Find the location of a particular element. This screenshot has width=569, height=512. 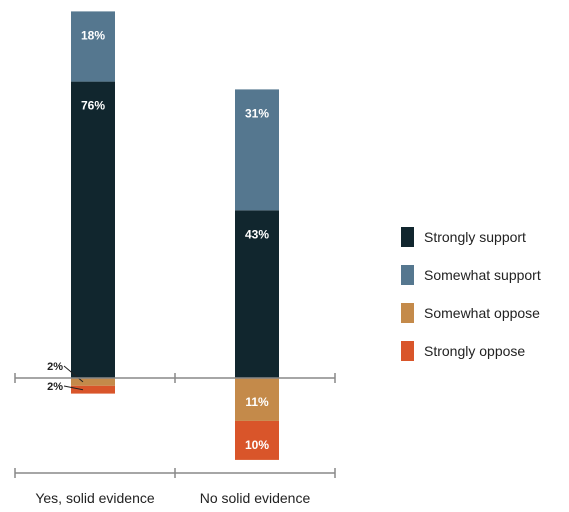

bar-label-somewhat-oppose-1: 2% is located at coordinates (55, 367).